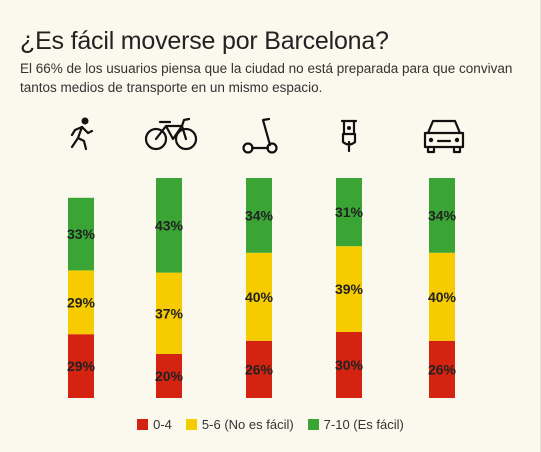 This screenshot has width=541, height=452. Describe the element at coordinates (191, 424) in the screenshot. I see `legend-swatch-yellow` at that location.